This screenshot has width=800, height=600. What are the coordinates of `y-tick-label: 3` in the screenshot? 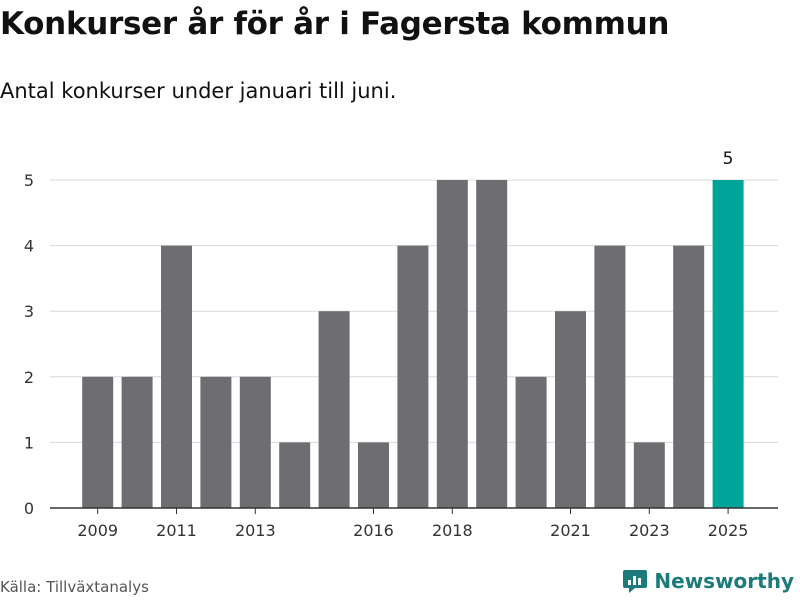 It's located at (29, 311).